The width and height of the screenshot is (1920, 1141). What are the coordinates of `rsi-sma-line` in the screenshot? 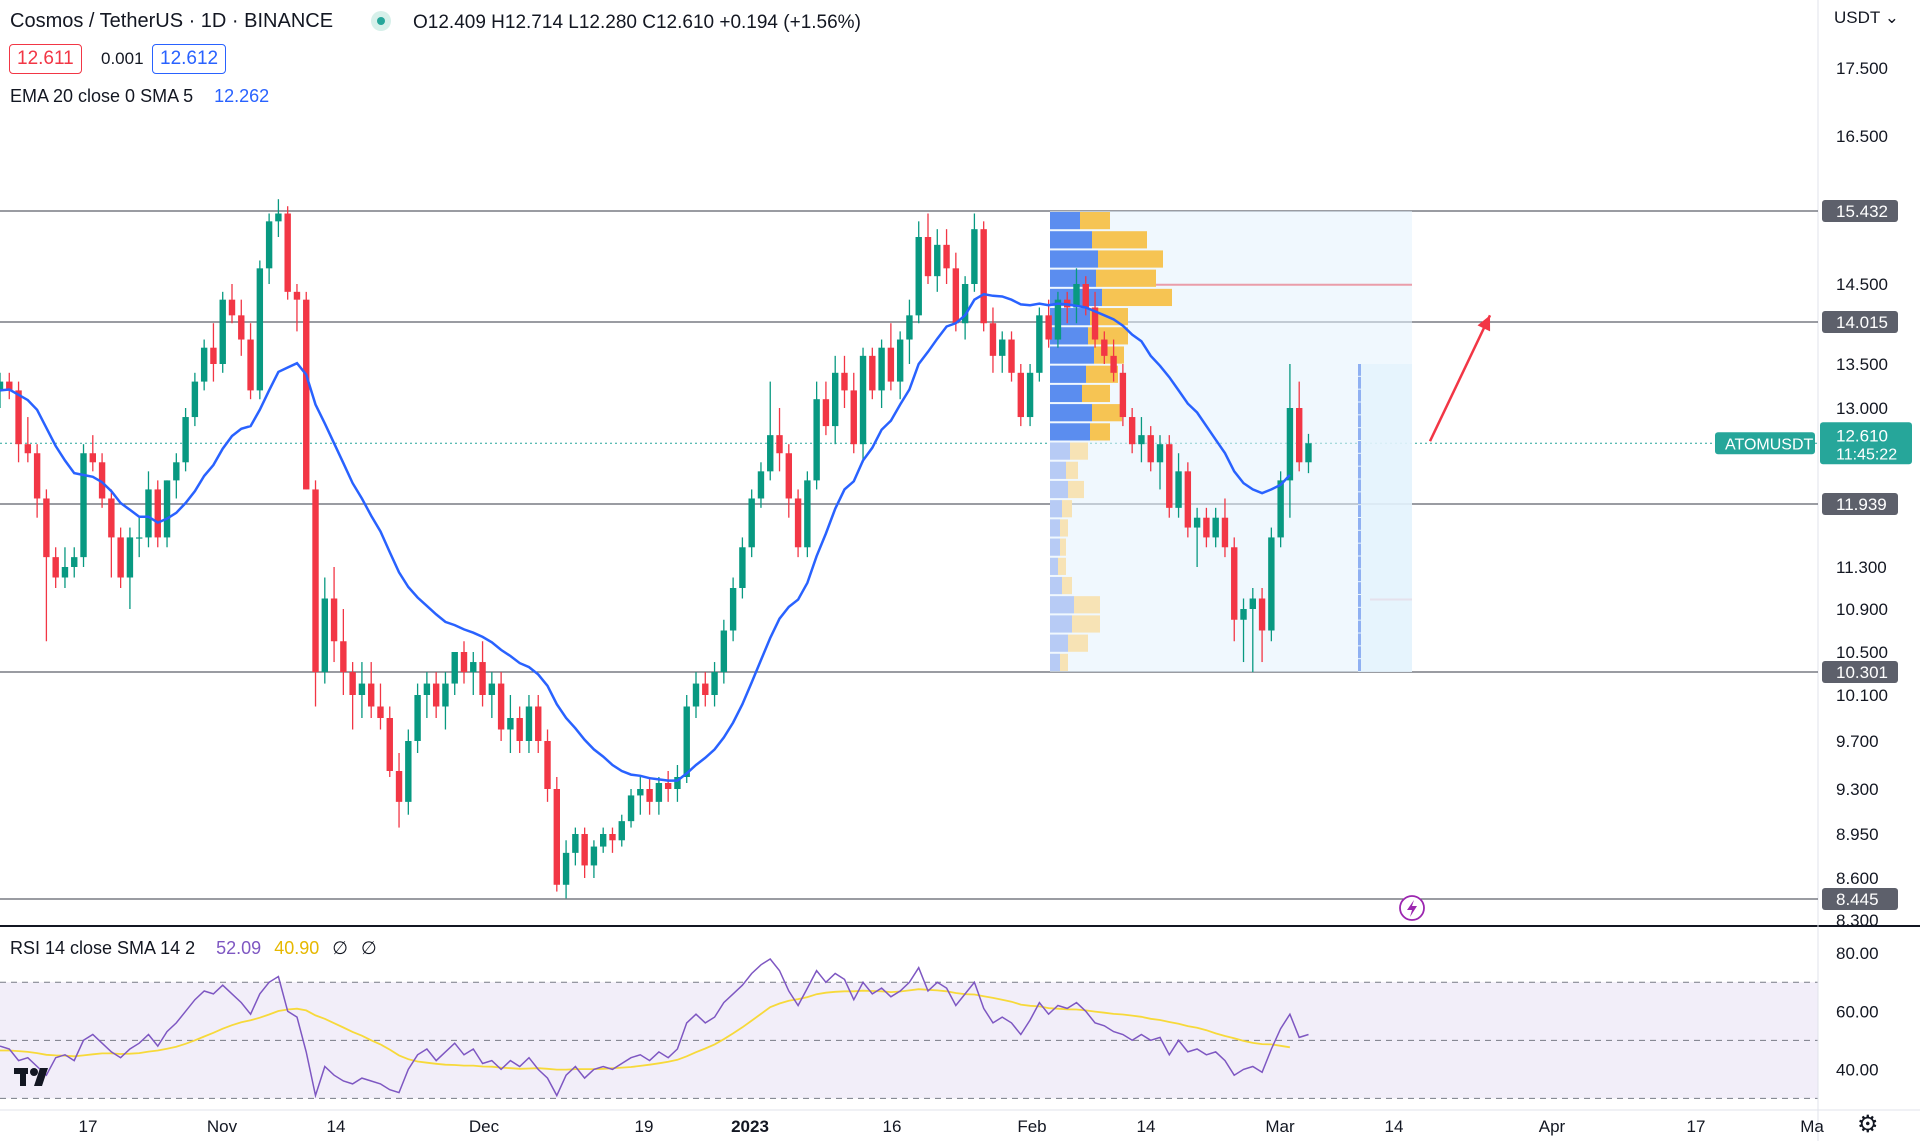 It's located at (645, 1029).